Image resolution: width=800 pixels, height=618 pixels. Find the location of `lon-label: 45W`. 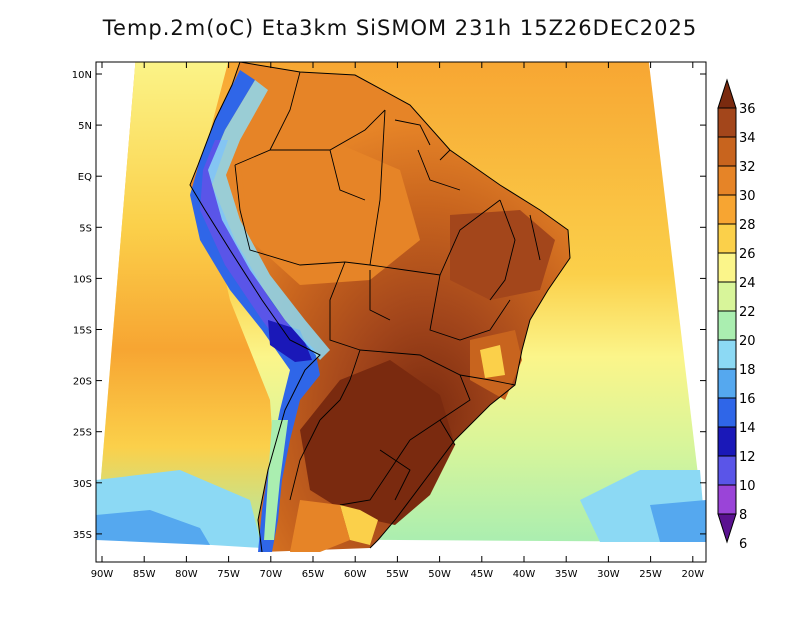

lon-label: 45W is located at coordinates (481, 574).